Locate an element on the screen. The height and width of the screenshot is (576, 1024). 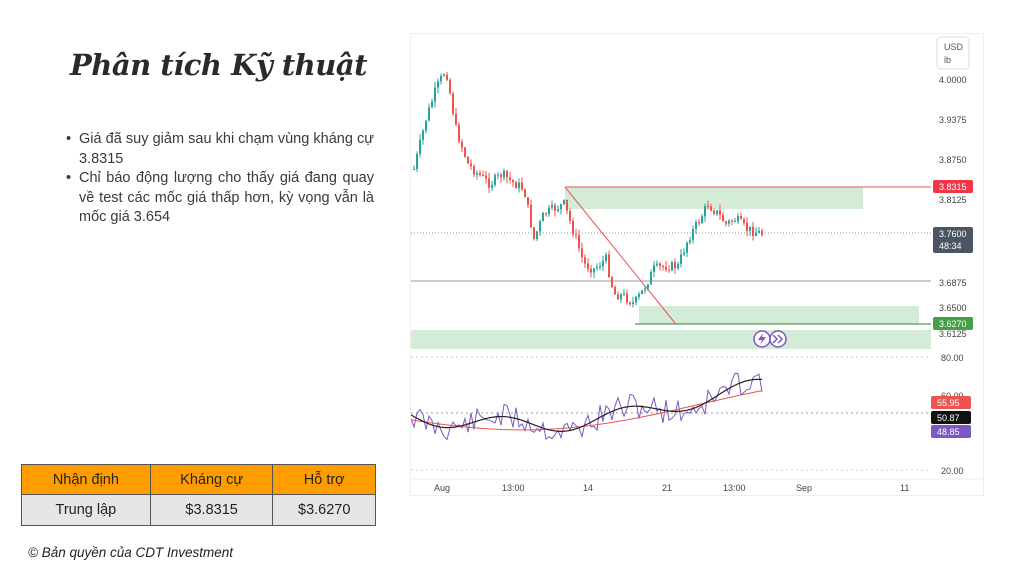
x-tick: 11 is located at coordinates (904, 488).